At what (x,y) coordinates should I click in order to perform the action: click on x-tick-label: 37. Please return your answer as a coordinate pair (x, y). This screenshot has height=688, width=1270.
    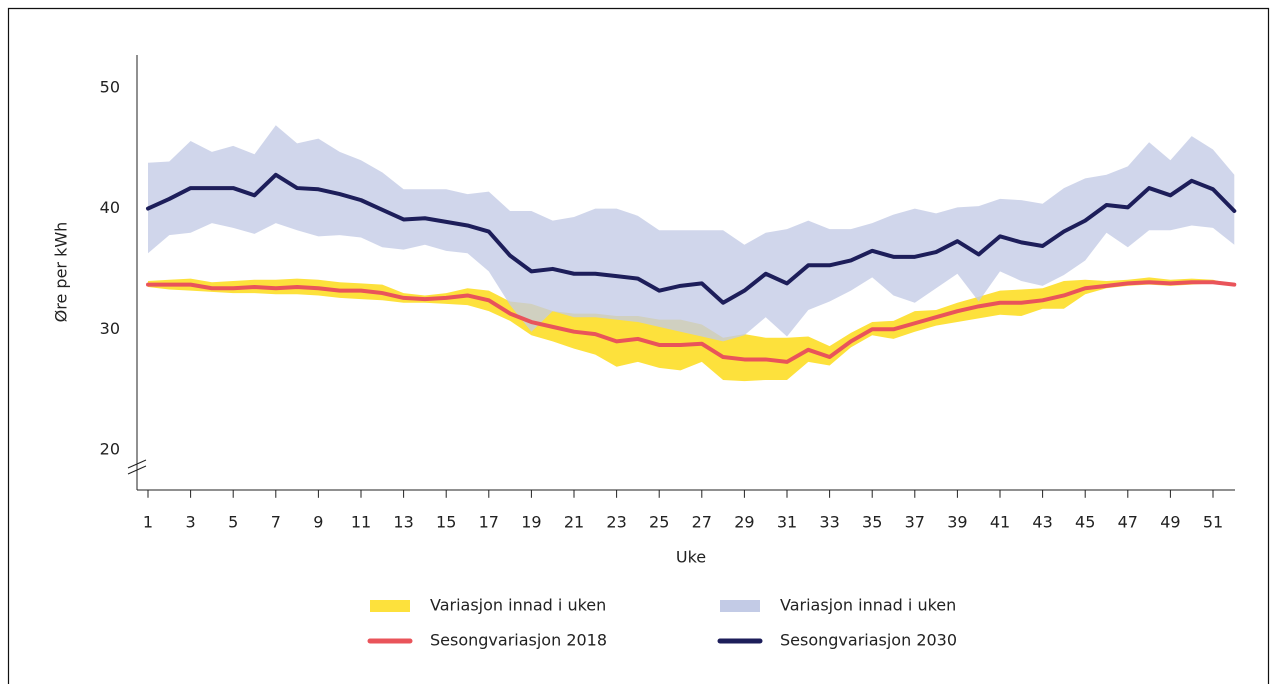
    Looking at the image, I should click on (915, 522).